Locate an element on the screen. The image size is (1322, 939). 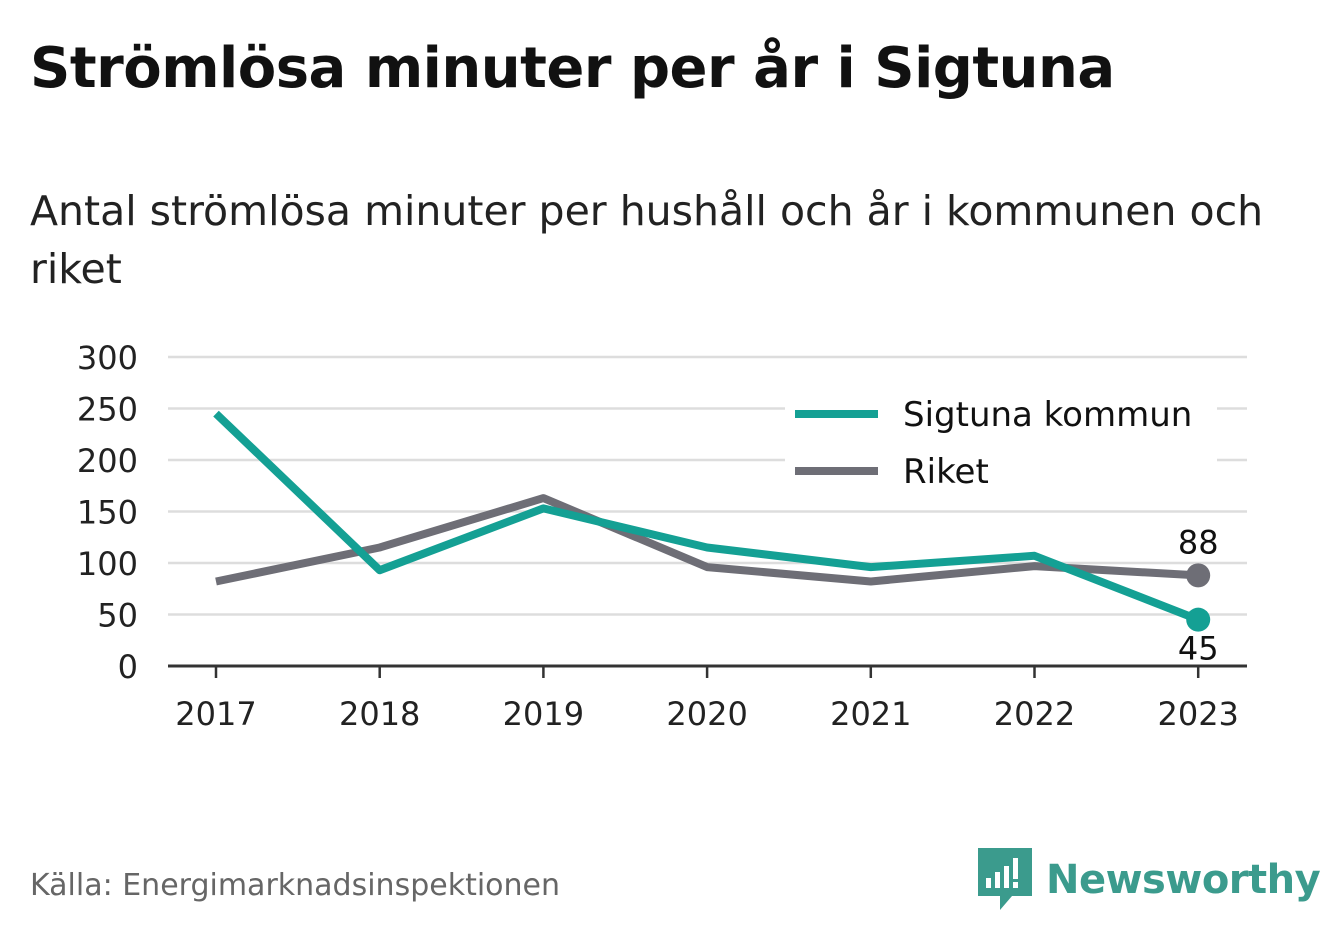
x-tick-label-2023: 2023 is located at coordinates (1197, 714).